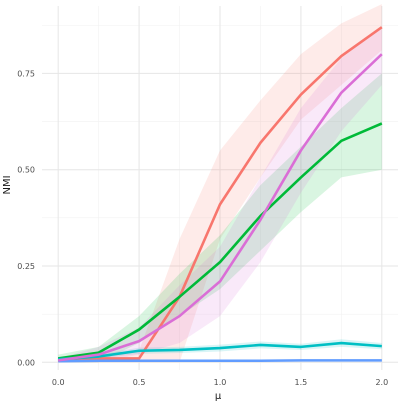  What do you see at coordinates (26, 73) in the screenshot?
I see `y-tick-label: 0.75` at bounding box center [26, 73].